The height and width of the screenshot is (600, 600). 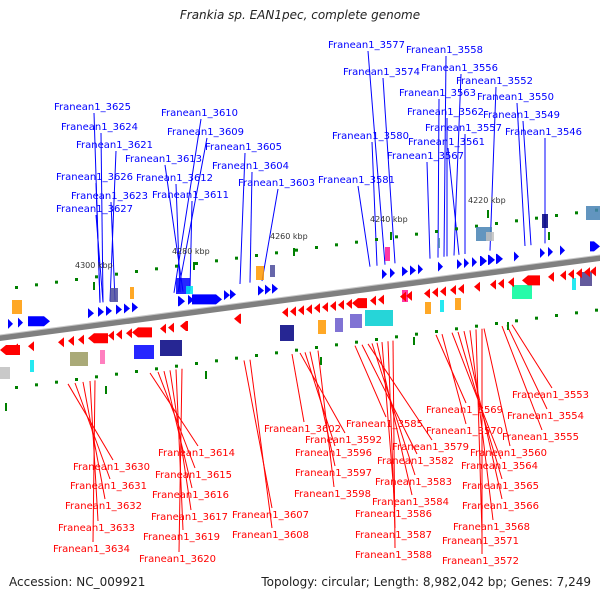 I want to click on scale-tick-label: 4280 kbp, so click(x=191, y=251).